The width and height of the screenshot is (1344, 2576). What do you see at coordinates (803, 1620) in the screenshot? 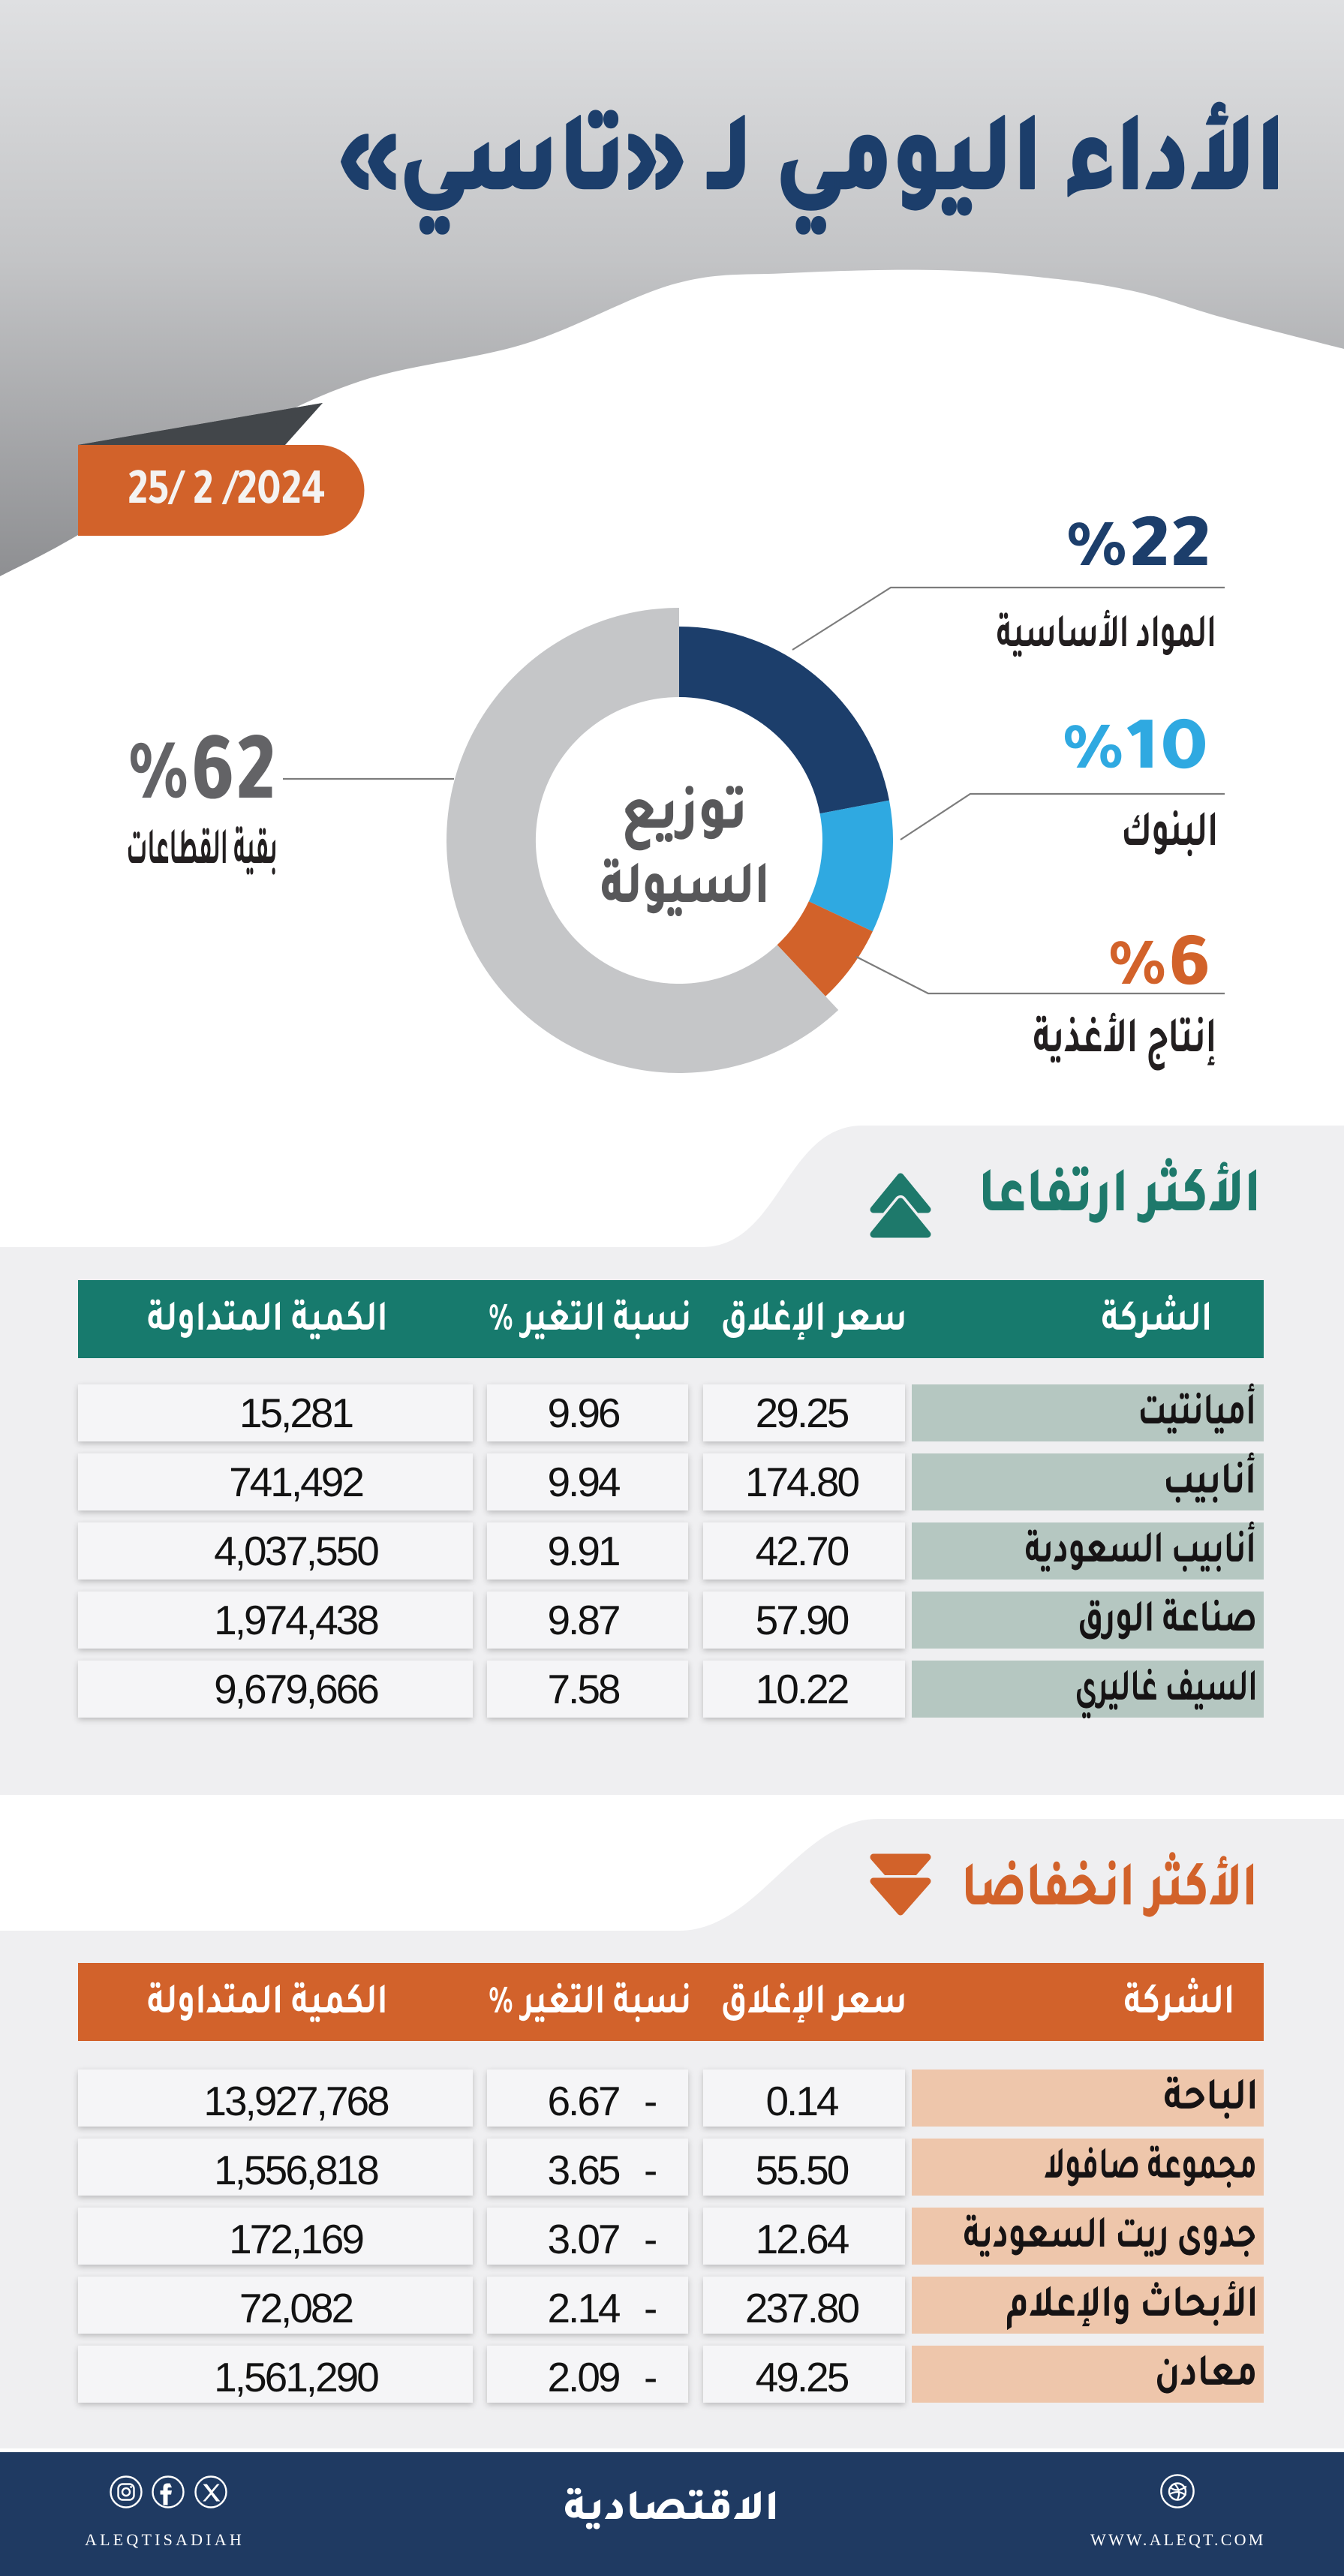
I see `svg-text: 57.90` at bounding box center [803, 1620].